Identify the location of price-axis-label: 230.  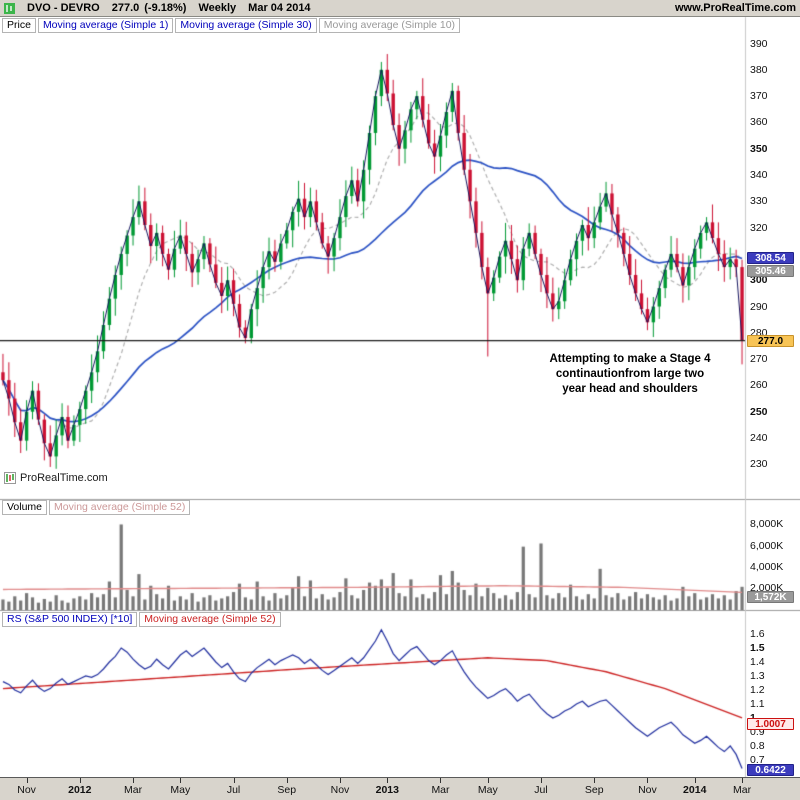
(759, 464).